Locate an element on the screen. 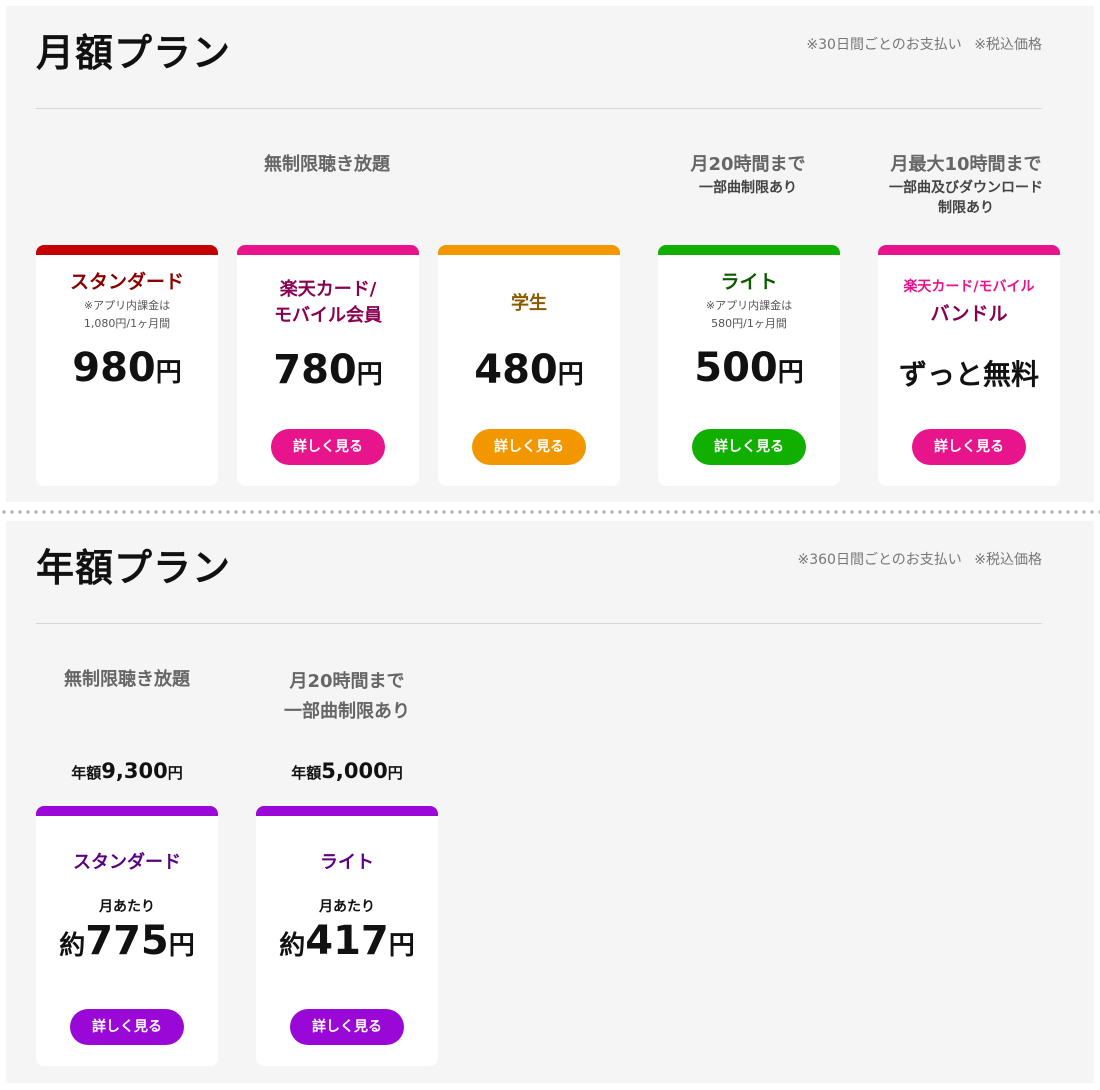  plan-card-student: 学生 480円 詳しく見る is located at coordinates (529, 365).